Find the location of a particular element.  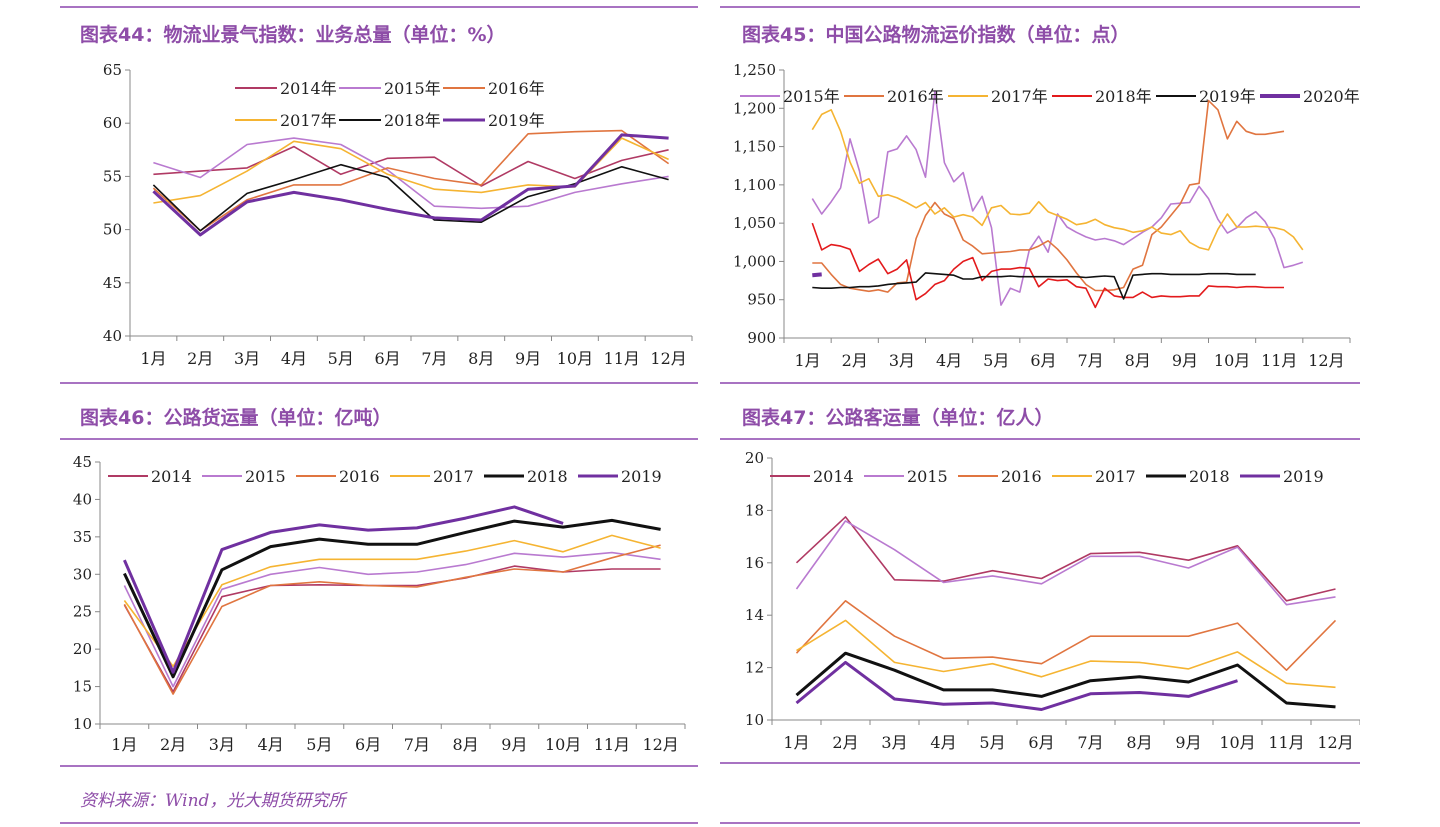

y-tick-label: 16 is located at coordinates (754, 563).